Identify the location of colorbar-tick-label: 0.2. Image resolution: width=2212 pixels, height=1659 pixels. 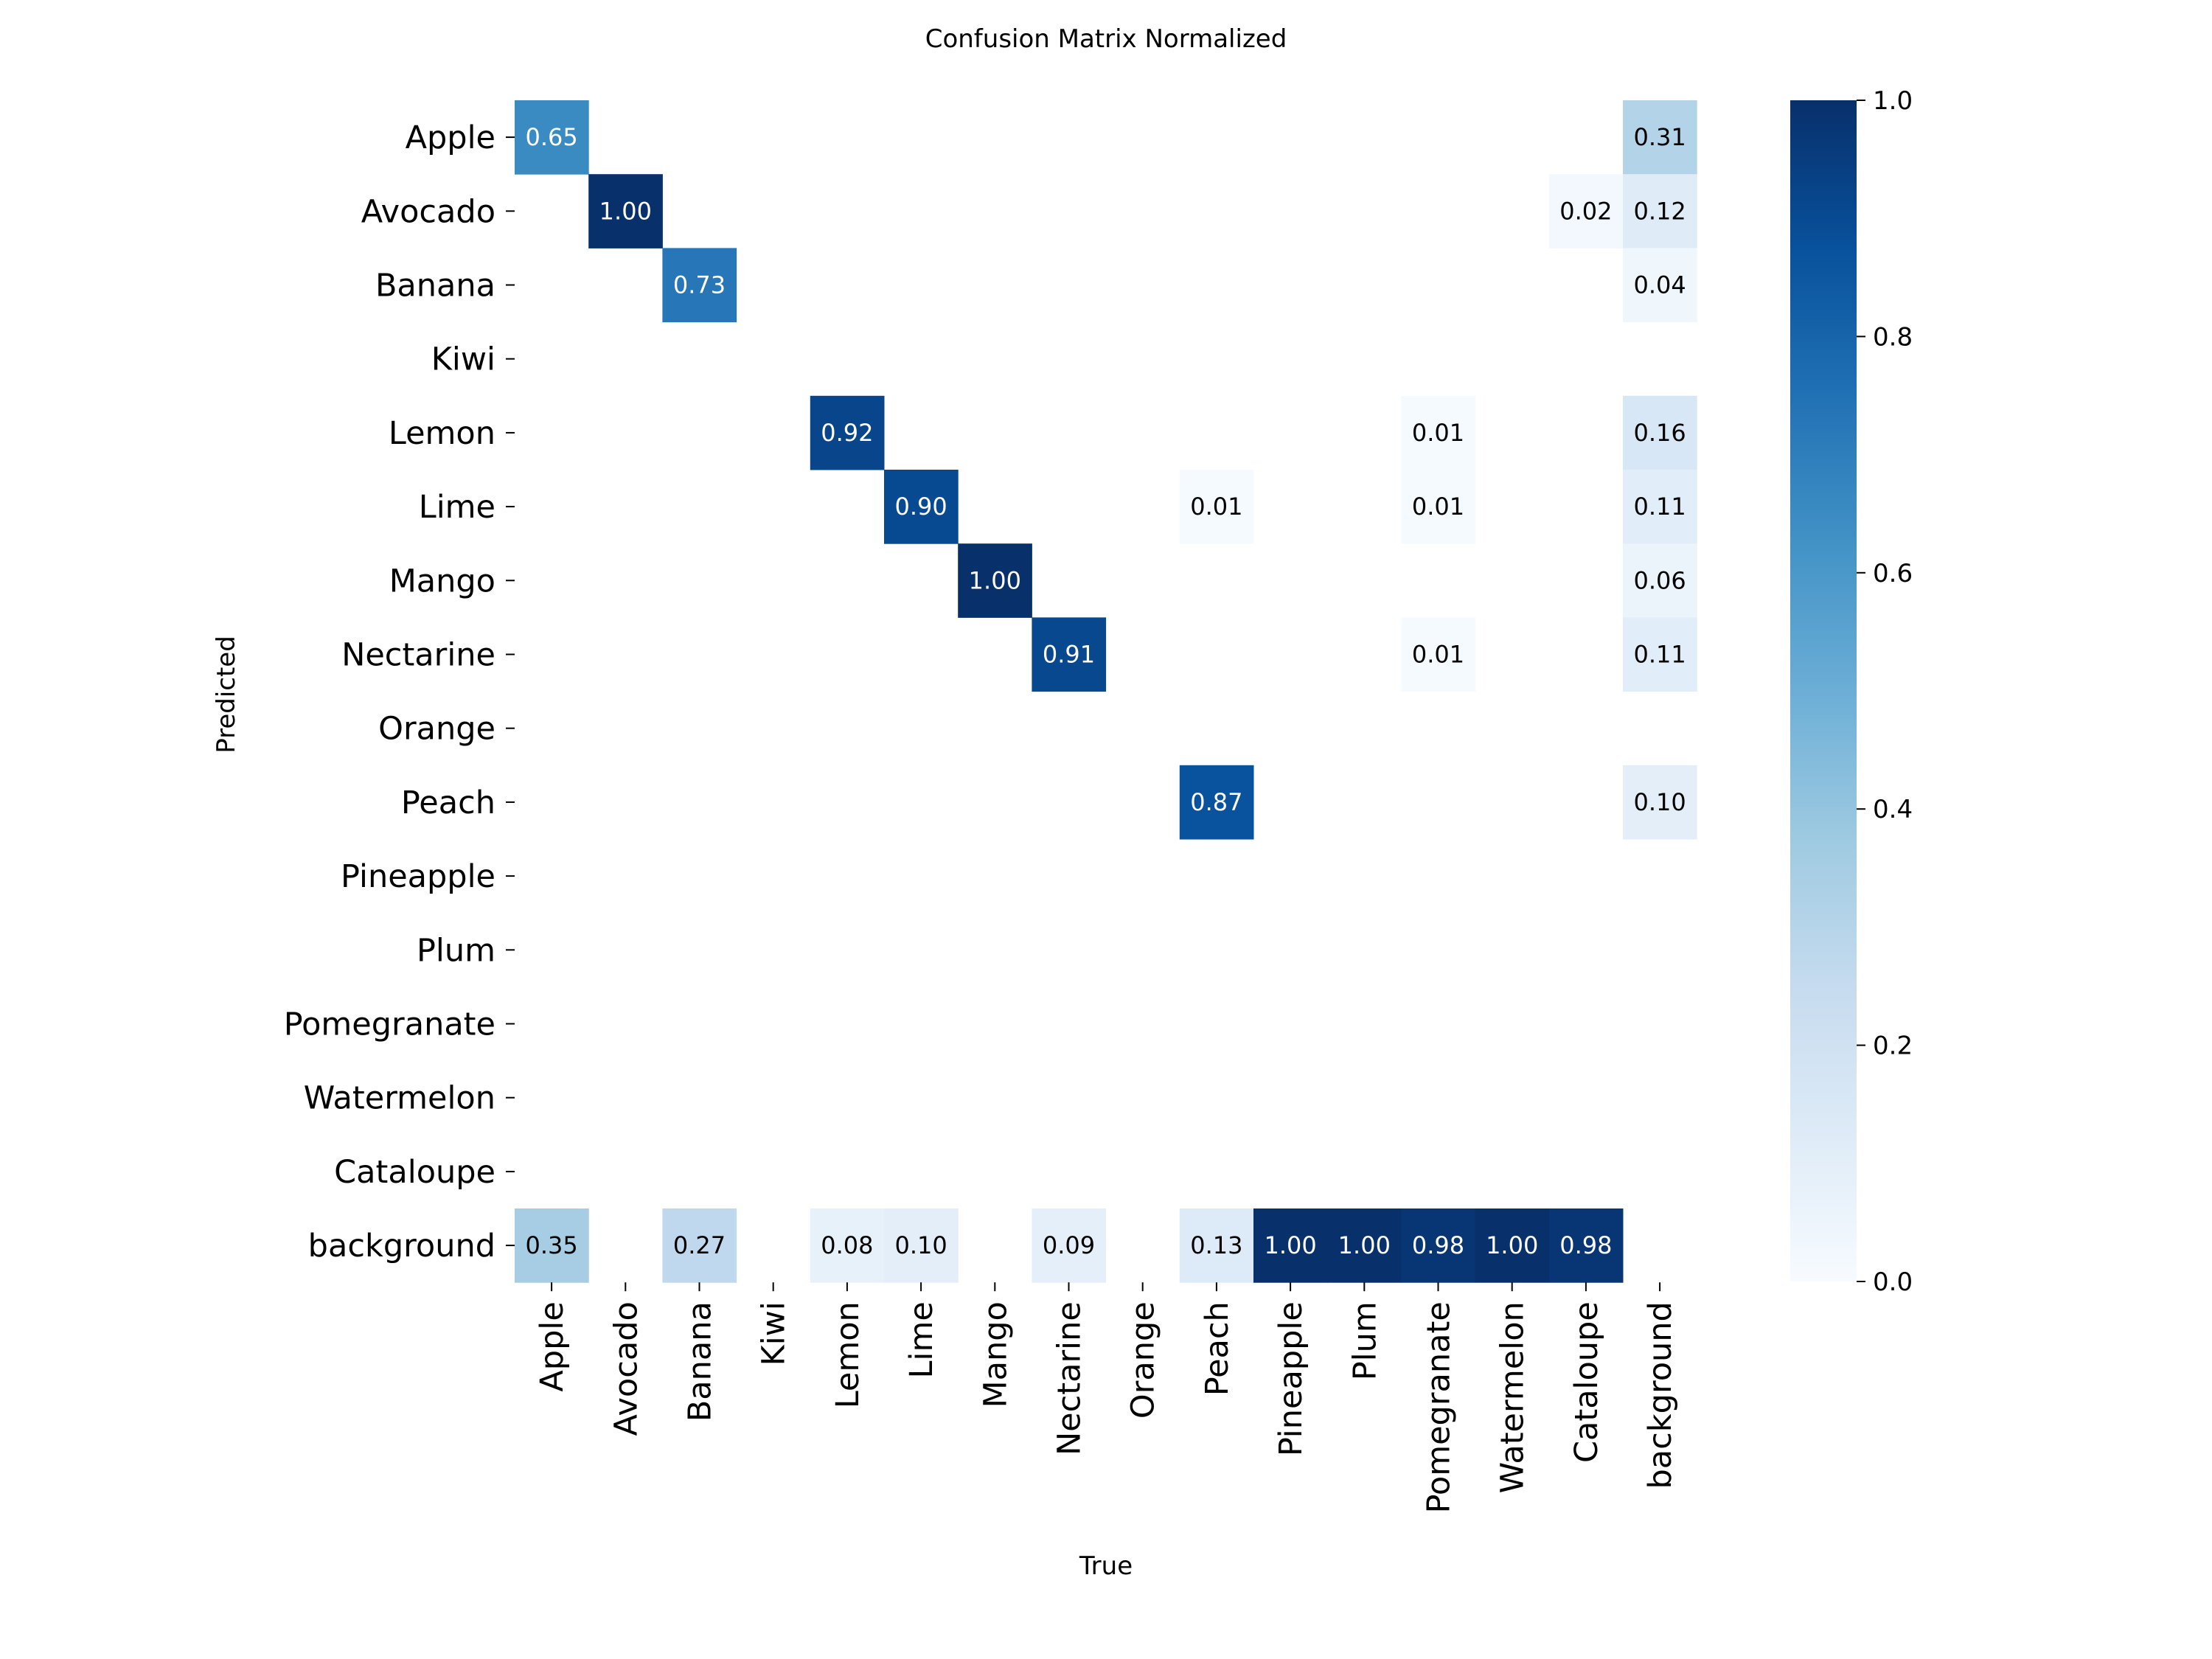
(1893, 1046).